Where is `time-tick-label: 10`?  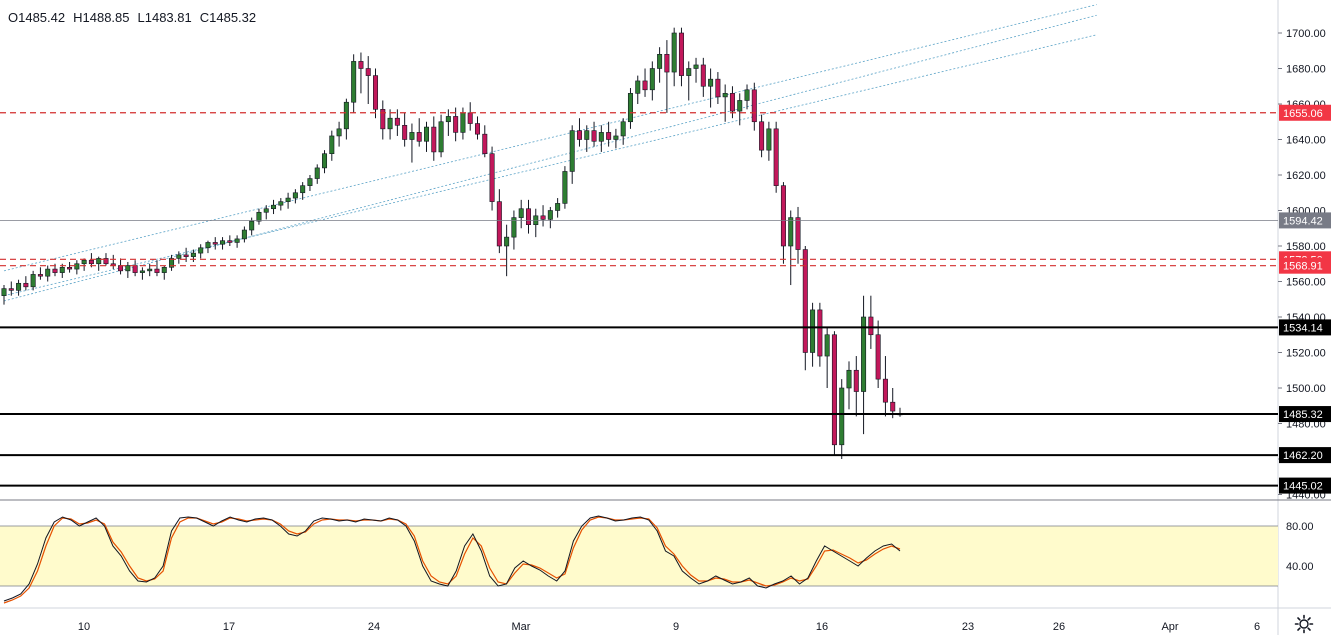
time-tick-label: 10 is located at coordinates (84, 627).